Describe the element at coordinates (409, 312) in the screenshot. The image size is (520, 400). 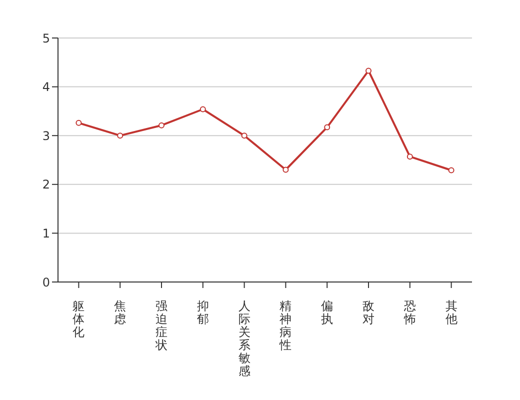
I see `x-tick-label: 恐怖` at that location.